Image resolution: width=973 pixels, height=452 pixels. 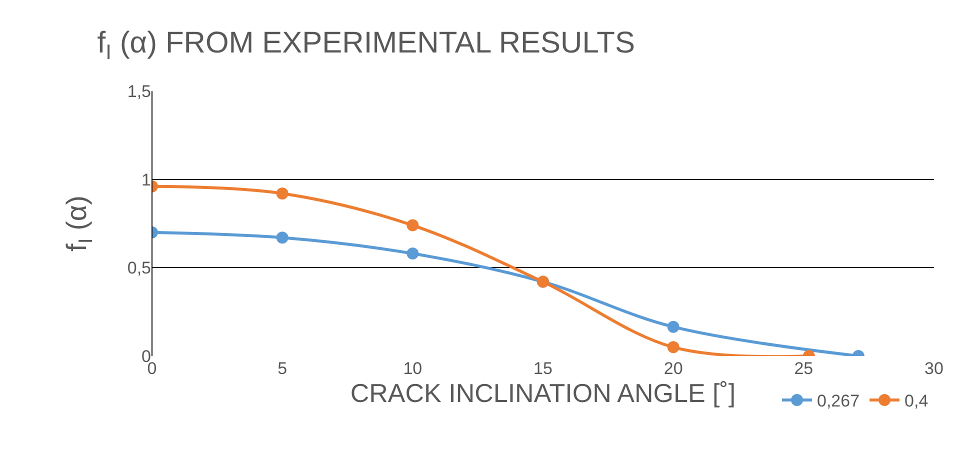 I want to click on x-tick-label: 25, so click(x=804, y=368).